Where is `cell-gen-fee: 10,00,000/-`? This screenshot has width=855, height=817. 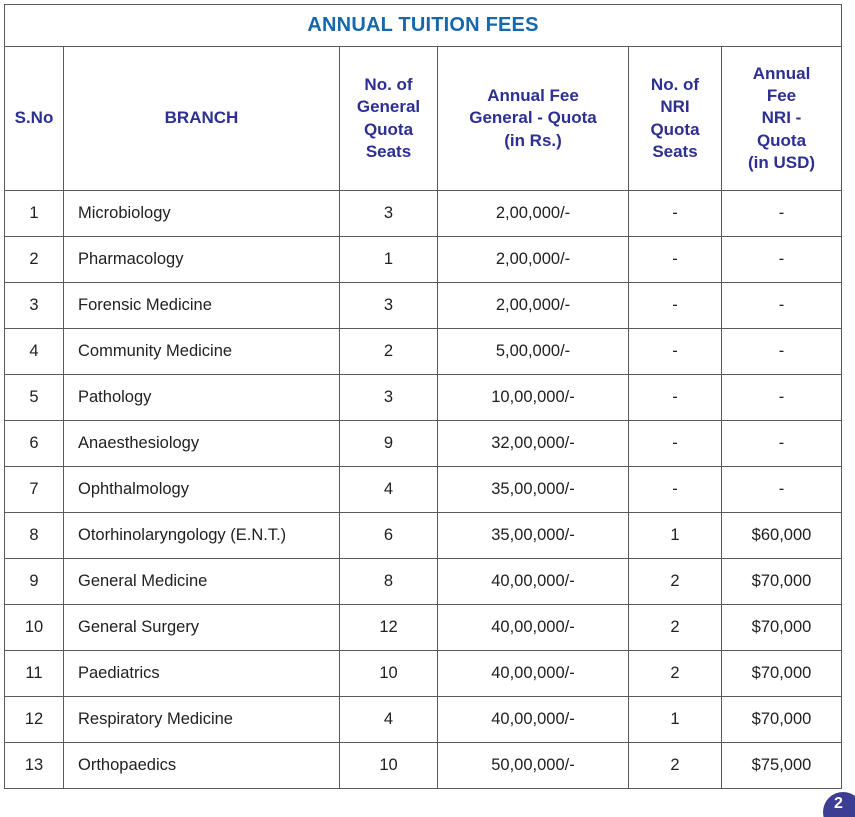
cell-gen-fee: 10,00,000/- is located at coordinates (533, 397).